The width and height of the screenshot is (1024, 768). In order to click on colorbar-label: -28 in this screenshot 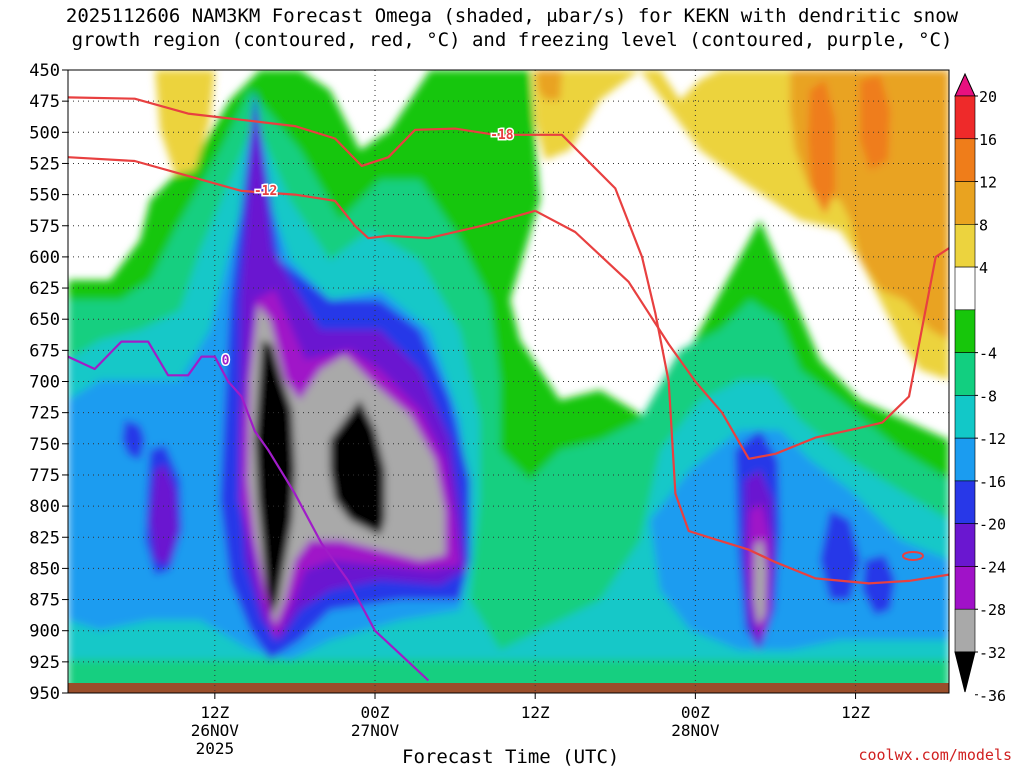, I will do `click(992, 610)`.